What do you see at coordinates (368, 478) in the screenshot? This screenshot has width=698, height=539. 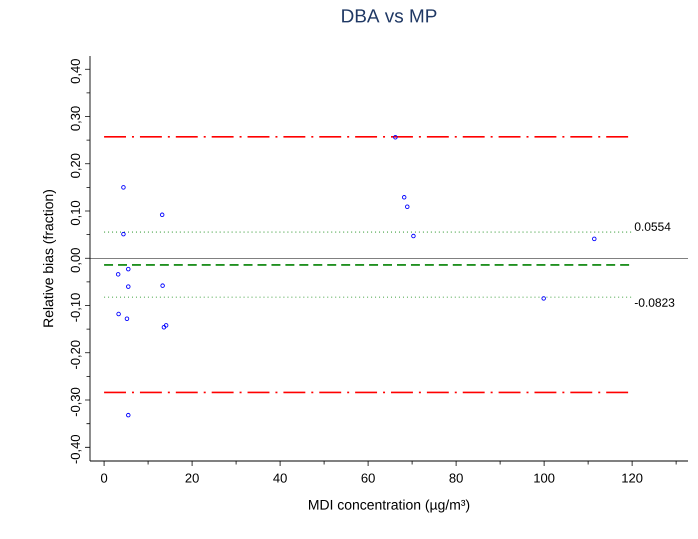 I see `x-tick-label: 60` at bounding box center [368, 478].